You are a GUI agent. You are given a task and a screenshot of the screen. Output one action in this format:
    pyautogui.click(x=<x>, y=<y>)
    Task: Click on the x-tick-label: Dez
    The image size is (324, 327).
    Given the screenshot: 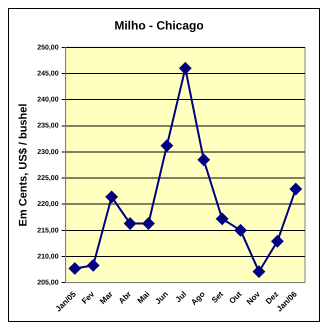 What is the action you would take?
    pyautogui.click(x=272, y=298)
    